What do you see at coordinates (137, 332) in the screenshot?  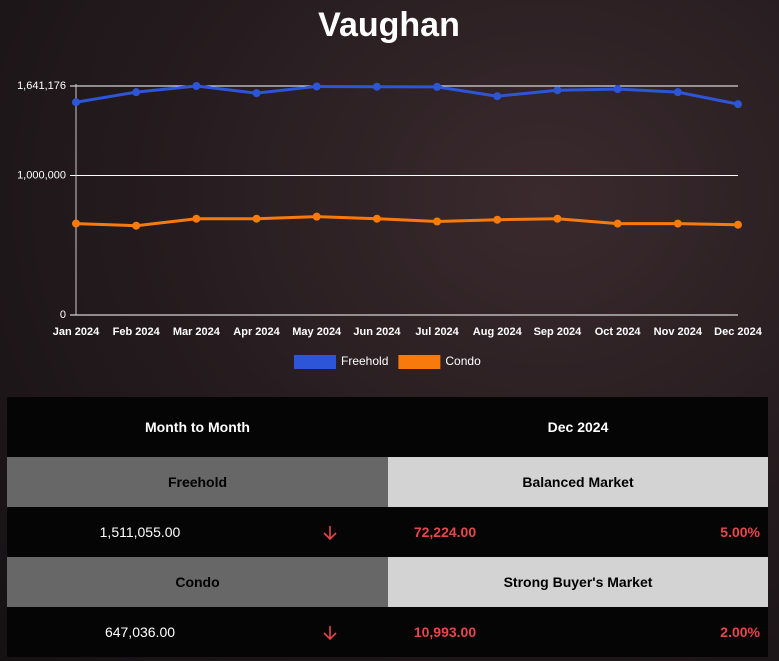 I see `x-tick-label: Feb 2024` at bounding box center [137, 332].